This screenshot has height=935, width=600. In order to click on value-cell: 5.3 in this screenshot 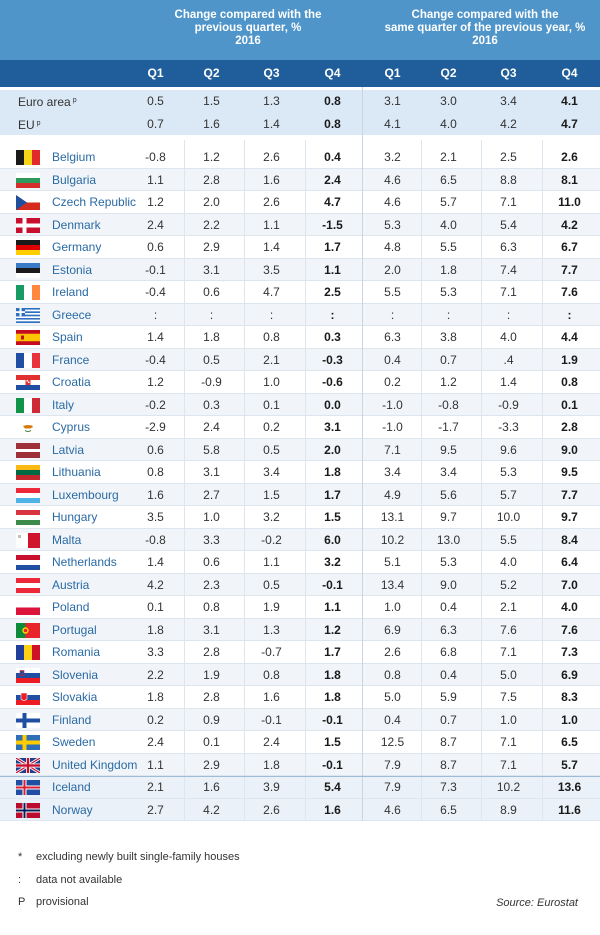, I will do `click(448, 292)`.